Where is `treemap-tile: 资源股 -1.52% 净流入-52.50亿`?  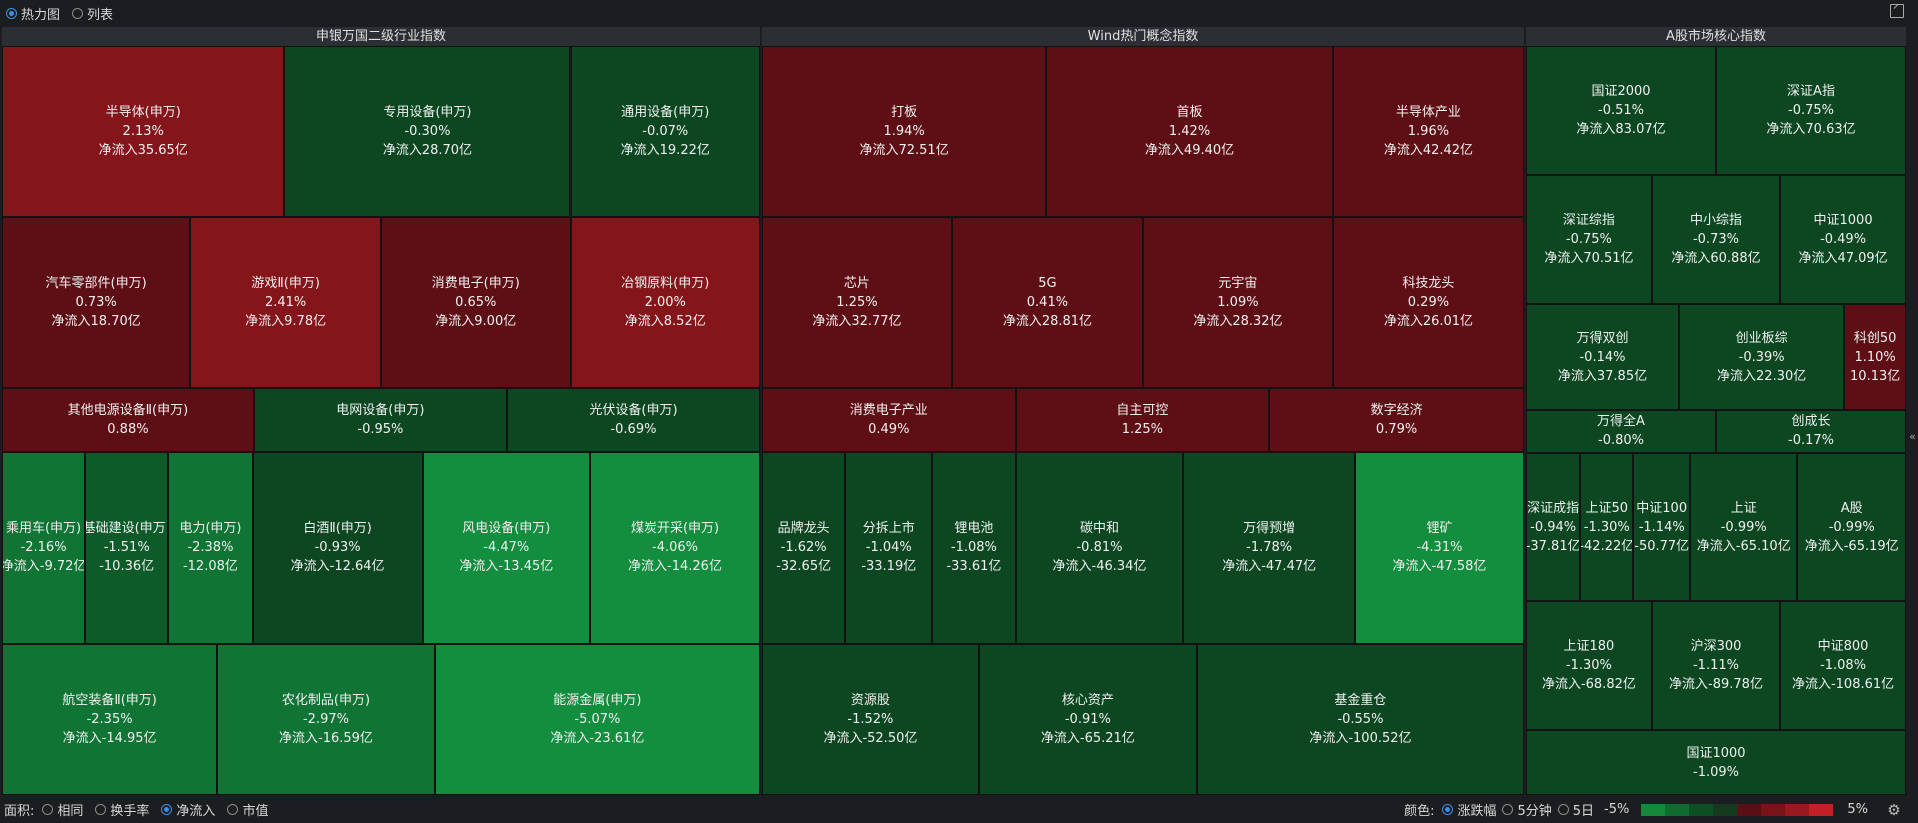
treemap-tile: 资源股 -1.52% 净流入-52.50亿 is located at coordinates (870, 719).